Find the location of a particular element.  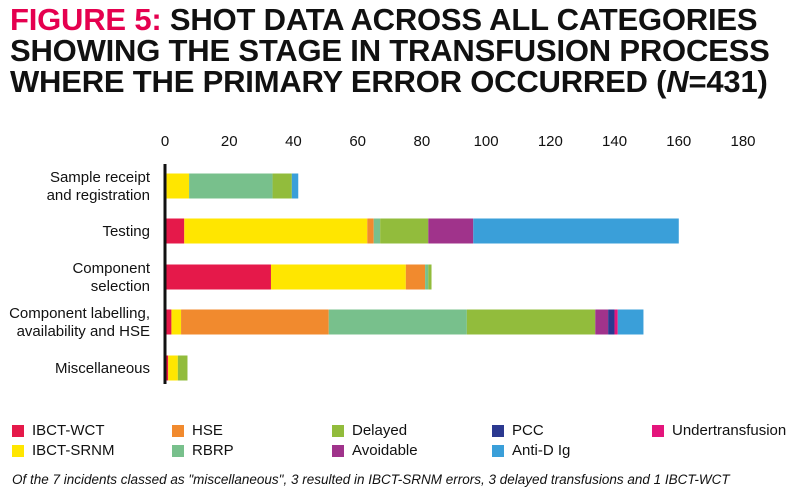

x-tick-label: 140 is located at coordinates (614, 141).